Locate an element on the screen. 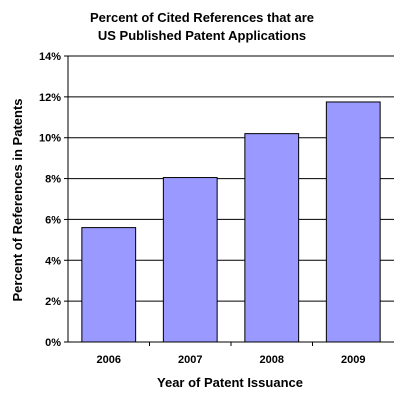  y-tick-label: 2% is located at coordinates (53, 302).